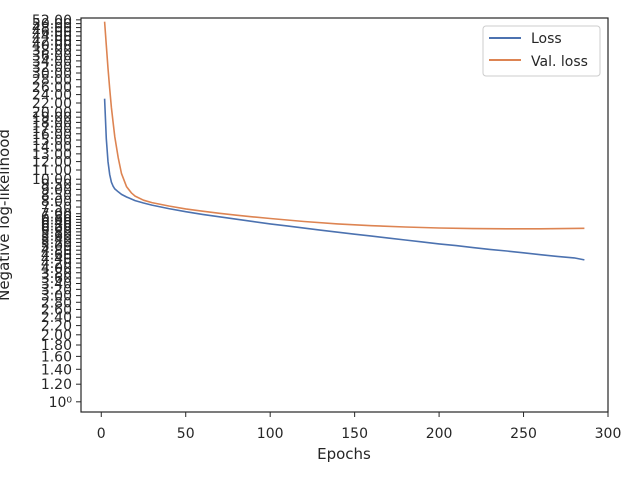 The height and width of the screenshot is (480, 640). I want to click on y-tick-label: 4.80, so click(56, 251).